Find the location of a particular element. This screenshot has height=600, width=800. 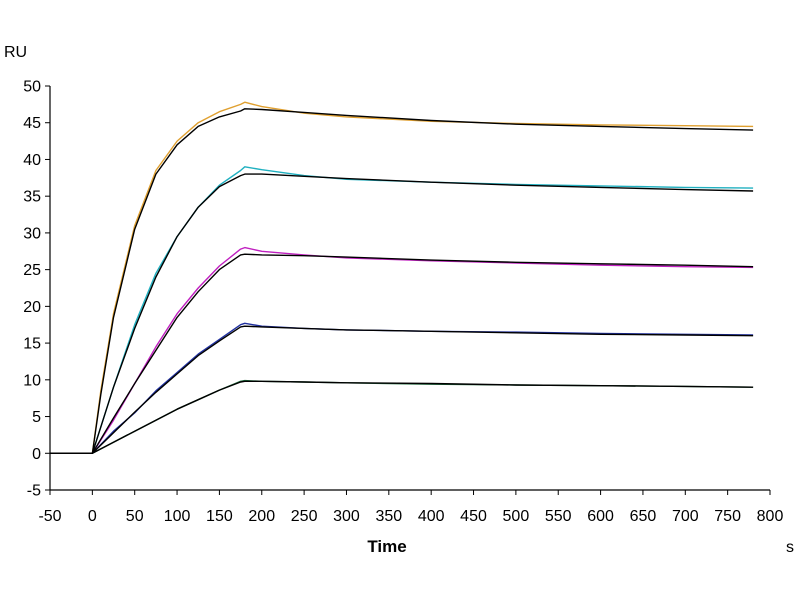

x-axis-title: Time is located at coordinates (386, 546).